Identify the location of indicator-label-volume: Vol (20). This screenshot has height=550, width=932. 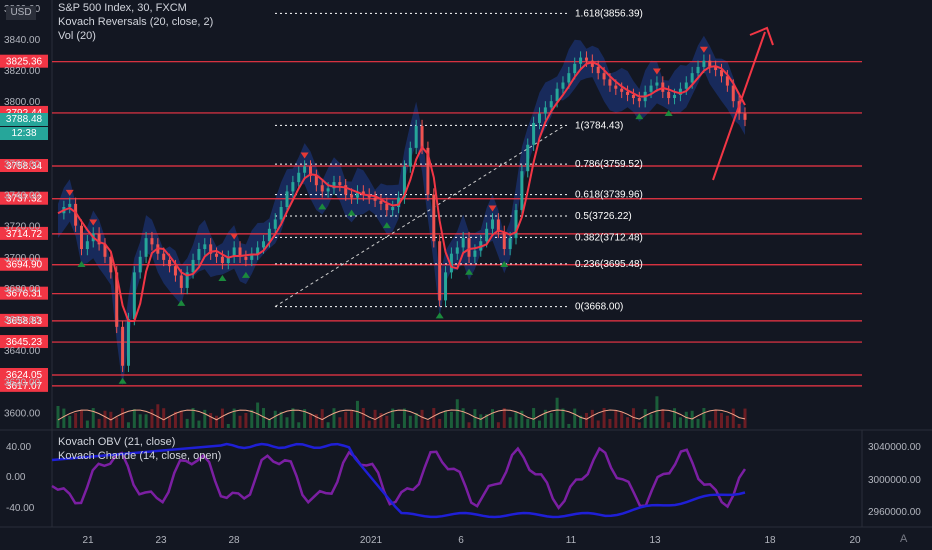
(77, 36).